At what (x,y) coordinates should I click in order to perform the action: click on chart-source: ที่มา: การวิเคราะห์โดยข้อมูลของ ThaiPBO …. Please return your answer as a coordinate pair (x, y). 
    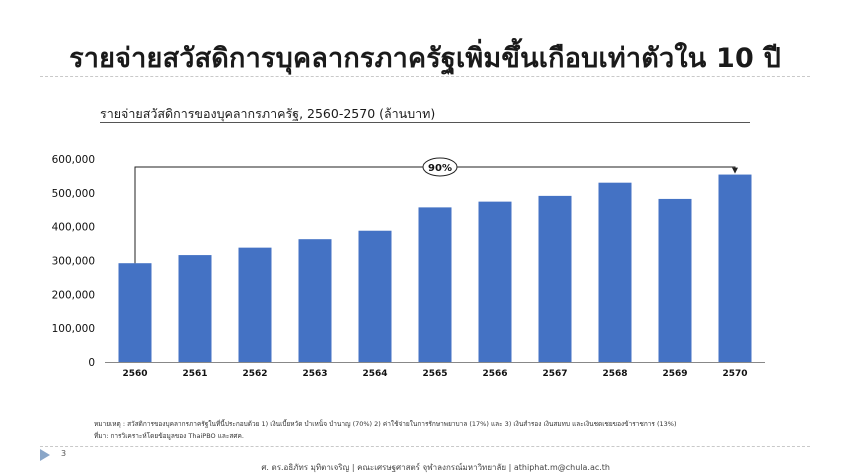
    Looking at the image, I should click on (169, 436).